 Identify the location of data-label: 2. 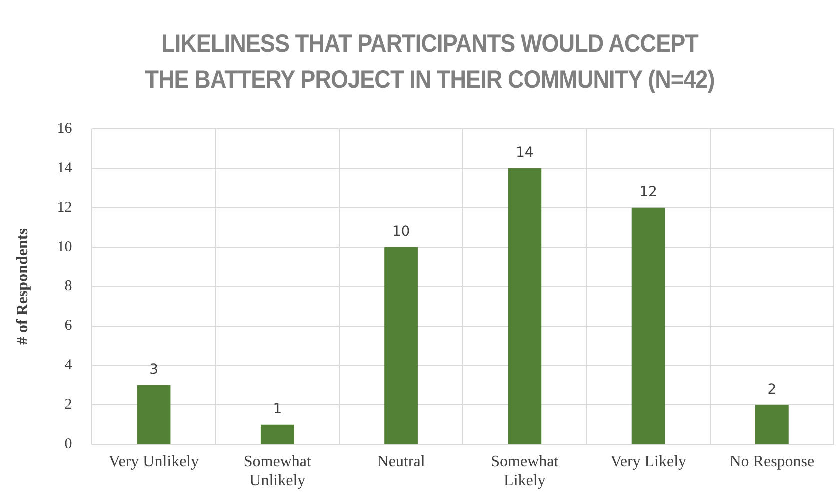
(772, 390).